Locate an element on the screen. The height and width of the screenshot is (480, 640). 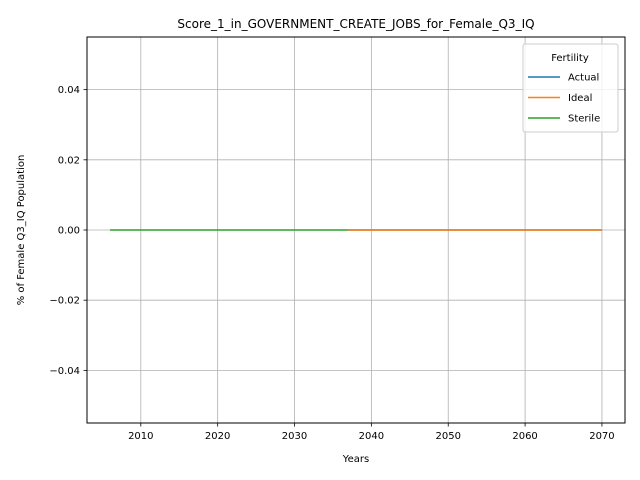
legend-label-sterile: Sterile is located at coordinates (584, 119).